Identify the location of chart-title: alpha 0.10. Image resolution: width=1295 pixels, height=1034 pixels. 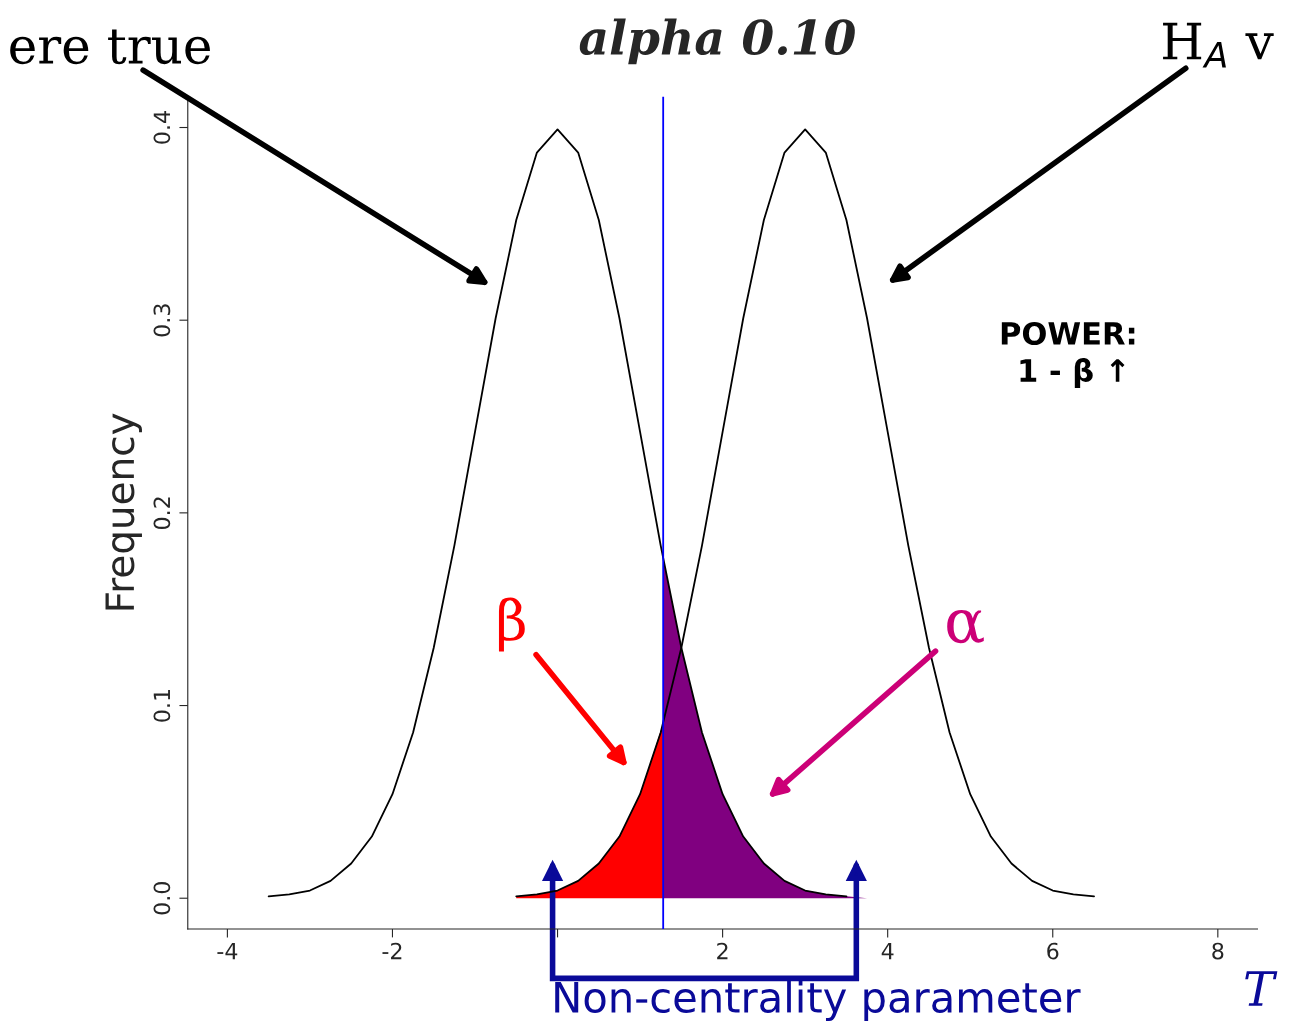
(717, 41).